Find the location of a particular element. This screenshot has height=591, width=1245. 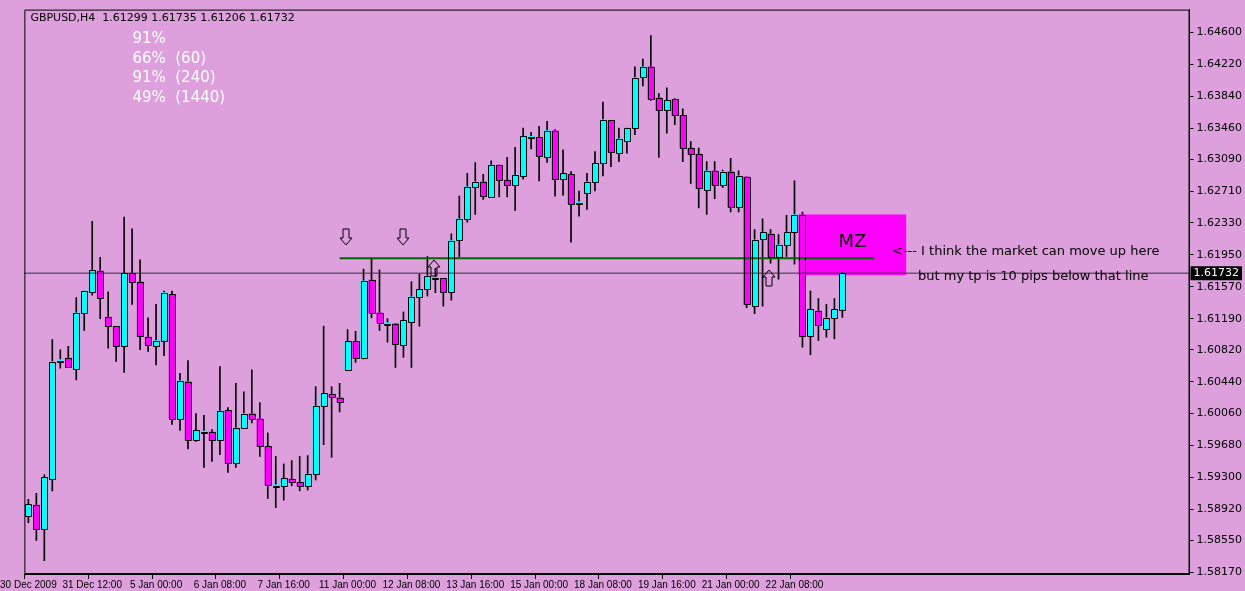

y-tick-label: 1.64600 is located at coordinates (1219, 32).